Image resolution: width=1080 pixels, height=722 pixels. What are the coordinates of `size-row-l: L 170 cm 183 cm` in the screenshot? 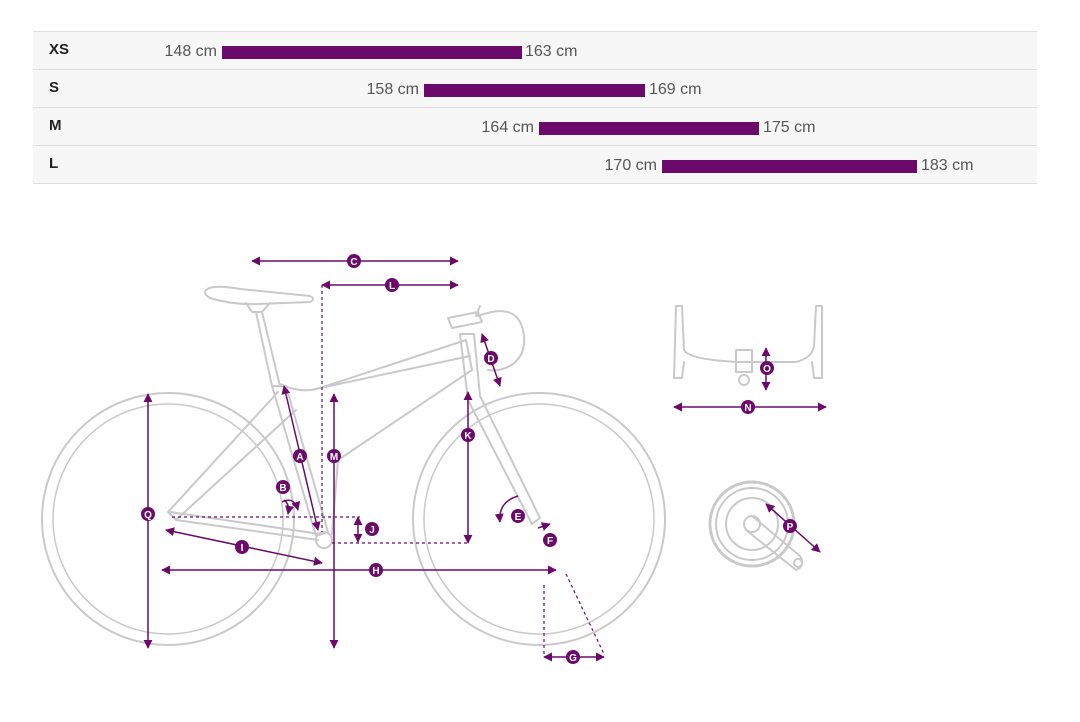 It's located at (535, 165).